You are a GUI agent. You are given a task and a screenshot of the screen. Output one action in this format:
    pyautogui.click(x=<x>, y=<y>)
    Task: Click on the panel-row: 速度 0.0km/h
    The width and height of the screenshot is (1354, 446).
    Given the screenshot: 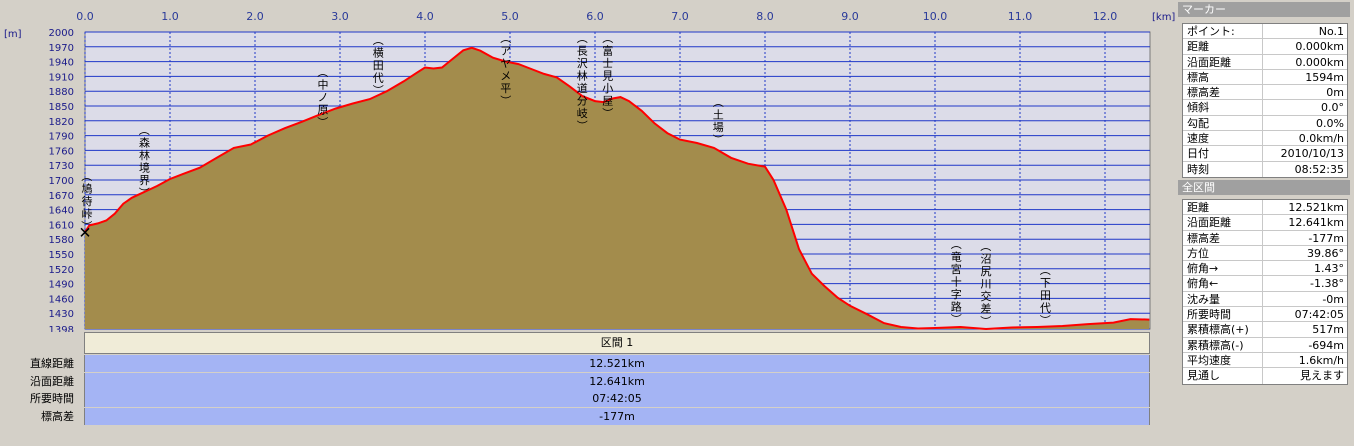 What is the action you would take?
    pyautogui.click(x=1265, y=139)
    